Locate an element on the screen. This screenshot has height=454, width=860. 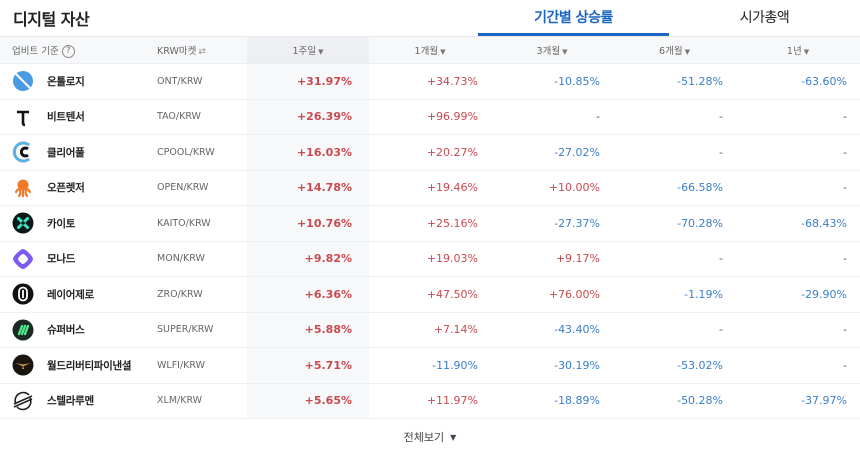
asset-pair: CPOOL/KRW is located at coordinates (186, 152).